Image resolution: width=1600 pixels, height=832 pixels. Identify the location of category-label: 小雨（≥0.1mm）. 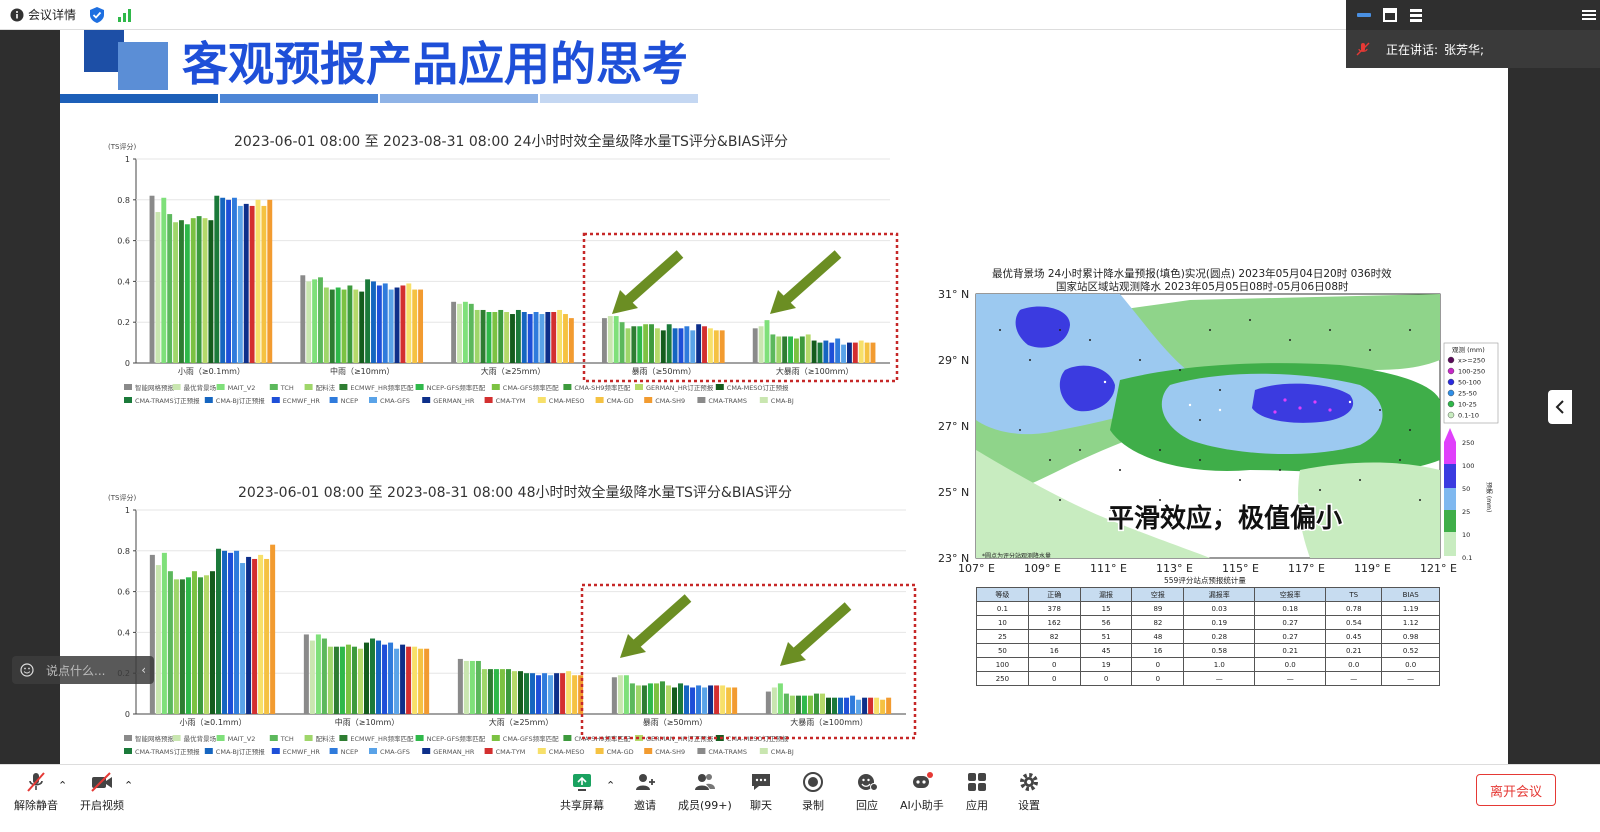
(211, 371).